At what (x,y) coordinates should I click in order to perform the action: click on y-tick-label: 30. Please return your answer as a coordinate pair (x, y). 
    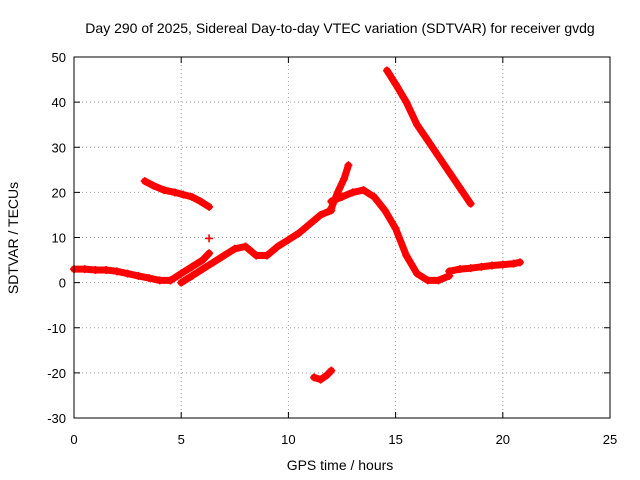
    Looking at the image, I should click on (59, 147).